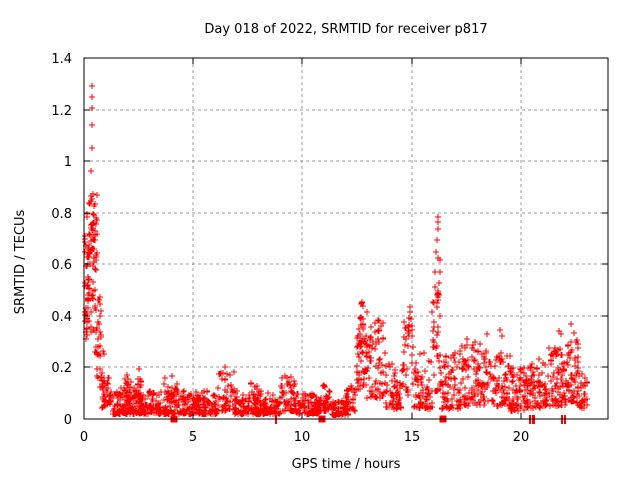 This screenshot has height=480, width=640. What do you see at coordinates (193, 437) in the screenshot?
I see `x-tick-label: 5` at bounding box center [193, 437].